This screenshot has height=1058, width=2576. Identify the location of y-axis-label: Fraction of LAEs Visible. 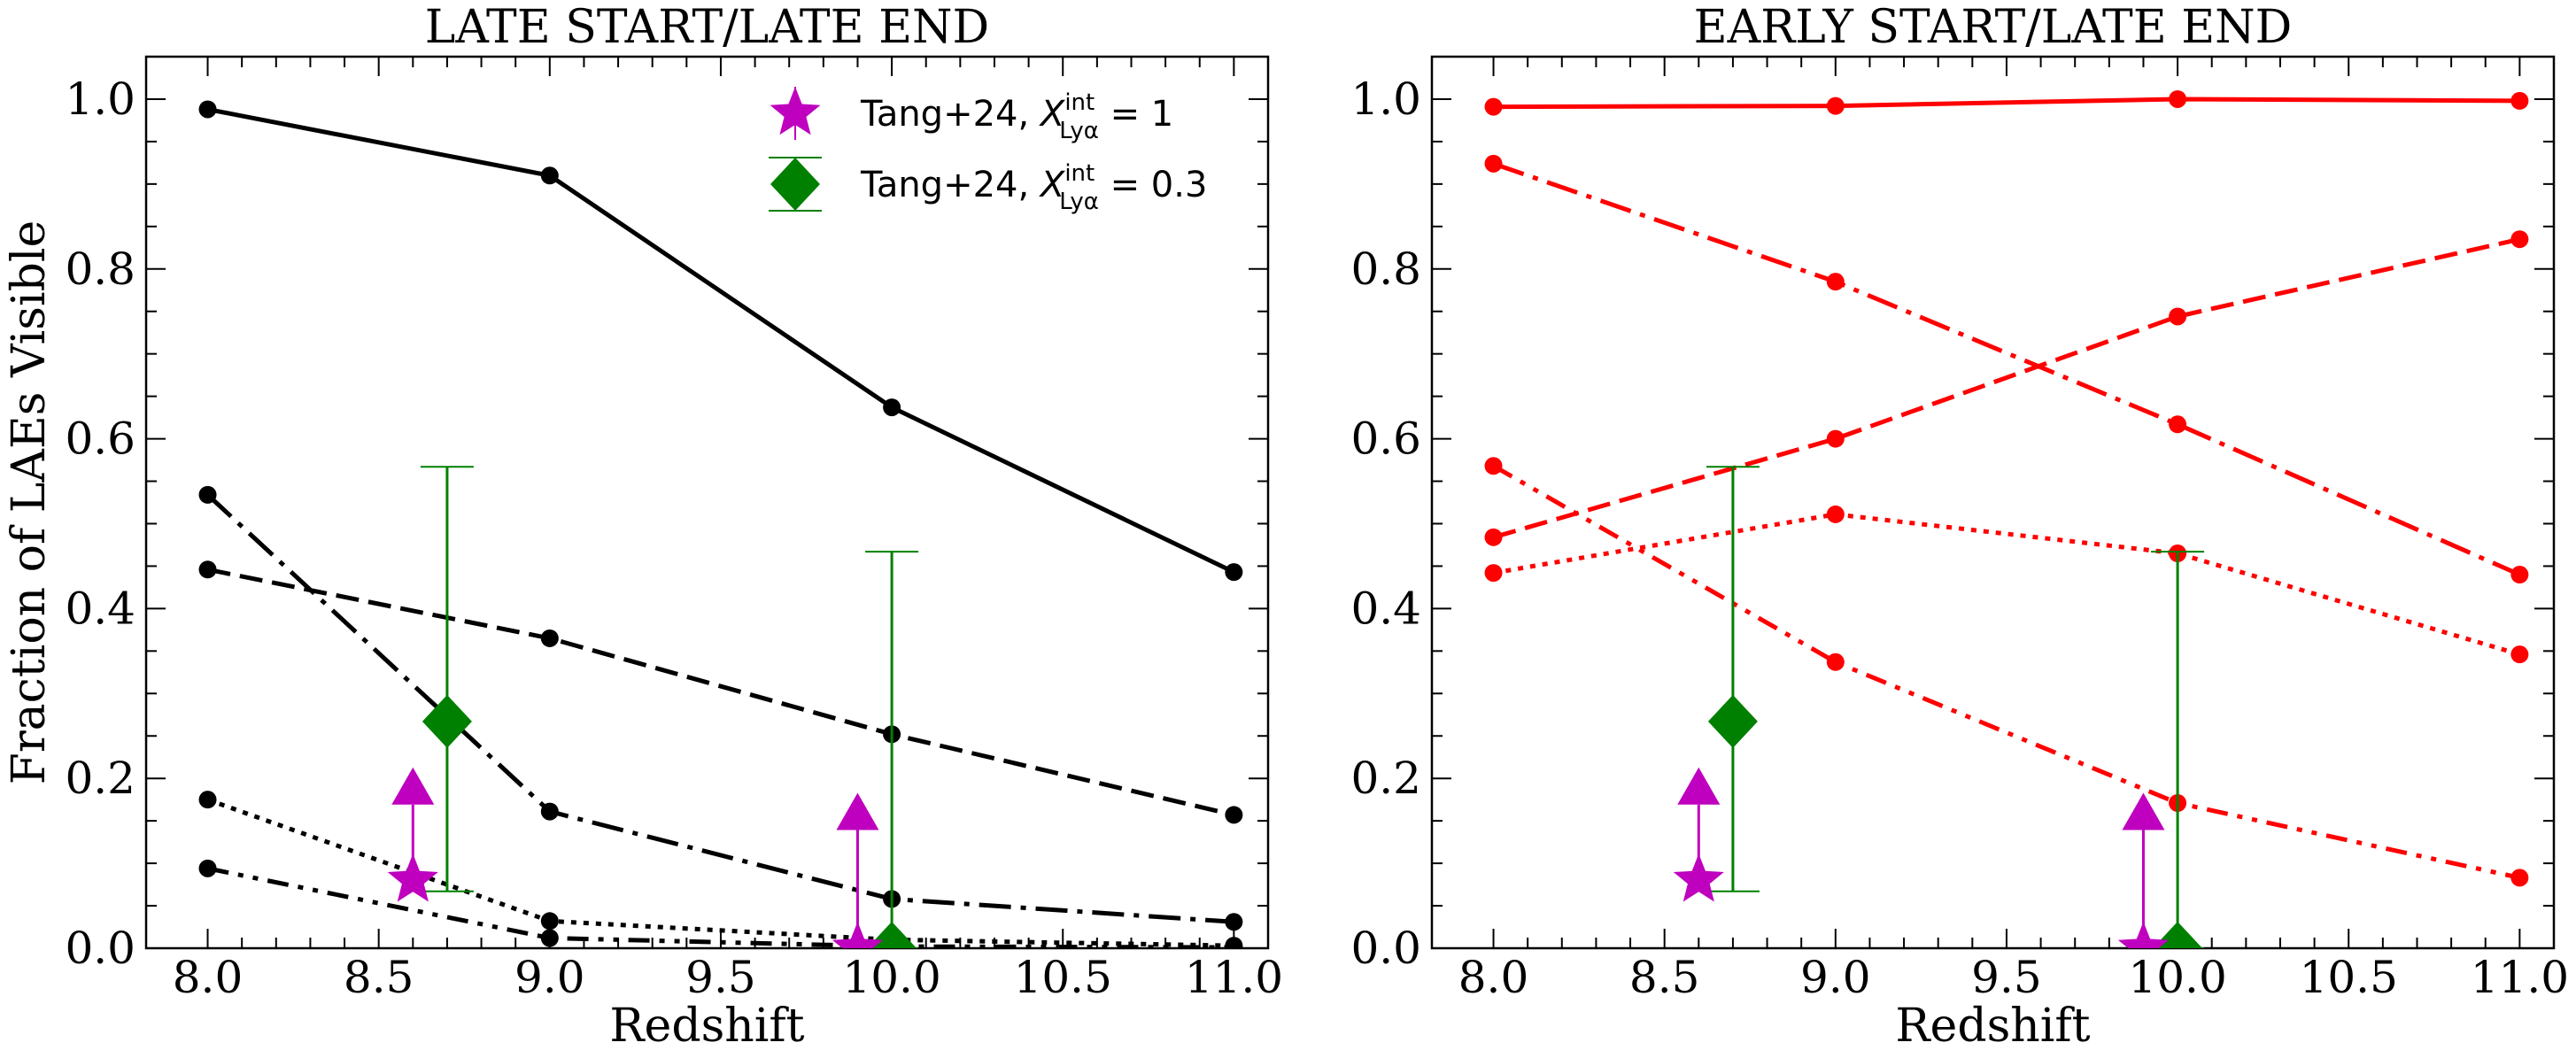
(29, 502).